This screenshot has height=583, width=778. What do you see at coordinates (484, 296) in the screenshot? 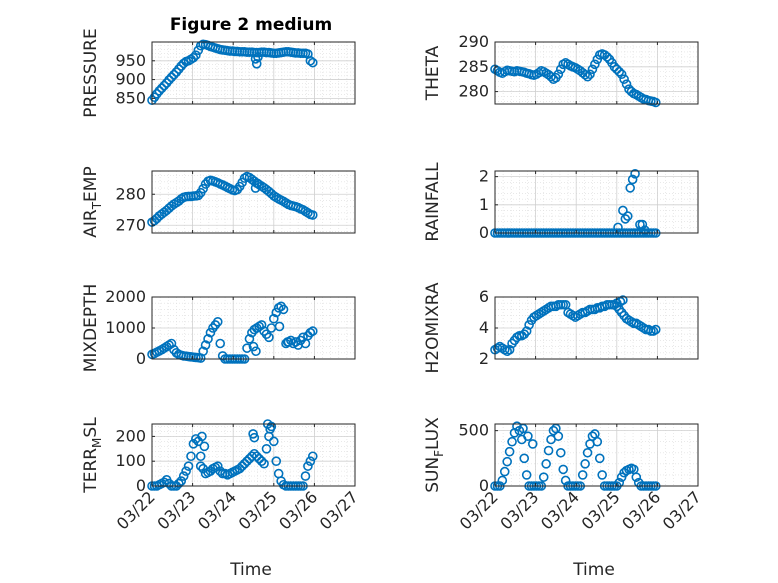
I see `y-tick-label: 6` at bounding box center [484, 296].